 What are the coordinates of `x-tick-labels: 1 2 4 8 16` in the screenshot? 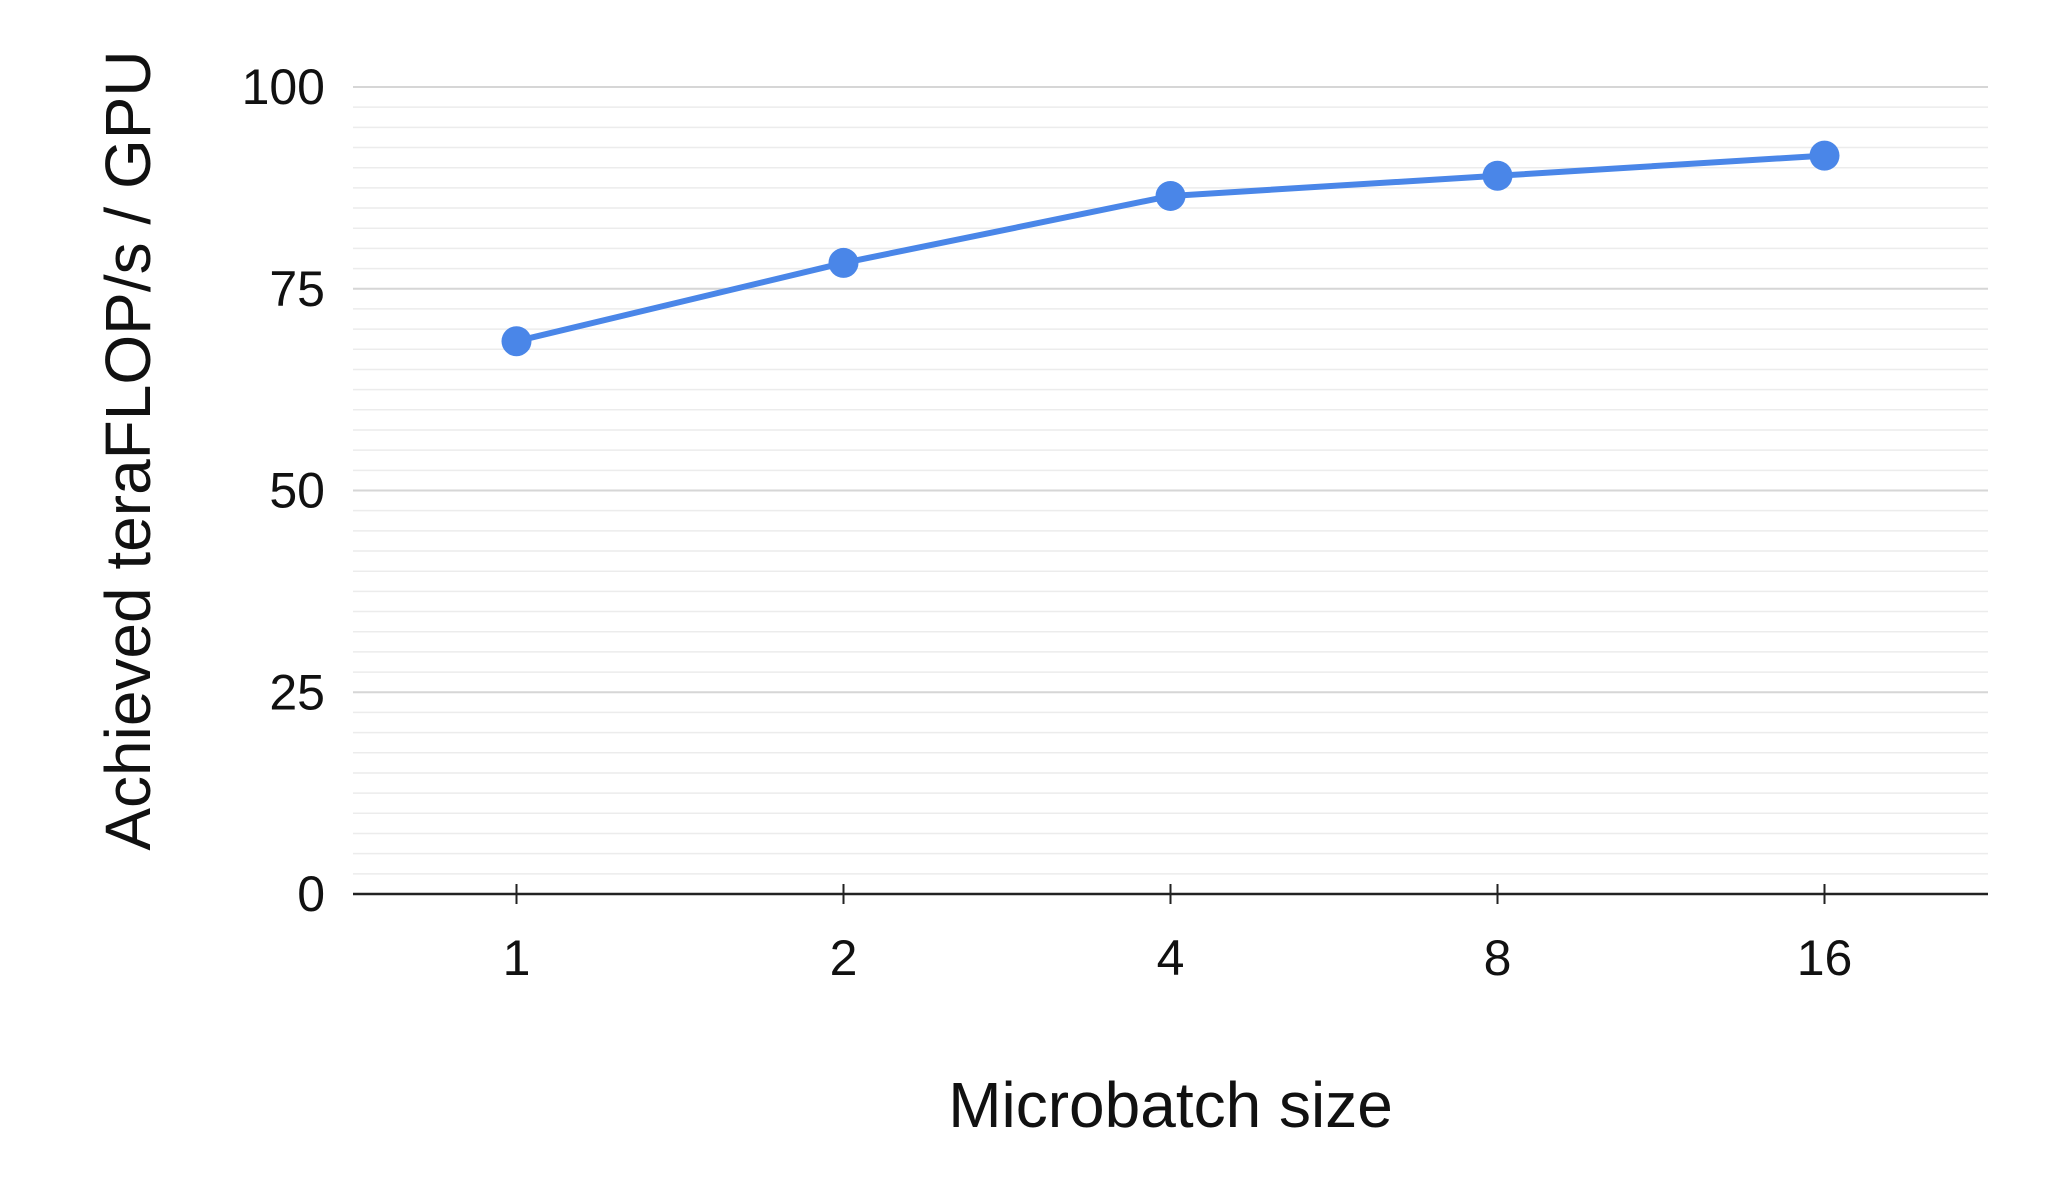 It's located at (1178, 958).